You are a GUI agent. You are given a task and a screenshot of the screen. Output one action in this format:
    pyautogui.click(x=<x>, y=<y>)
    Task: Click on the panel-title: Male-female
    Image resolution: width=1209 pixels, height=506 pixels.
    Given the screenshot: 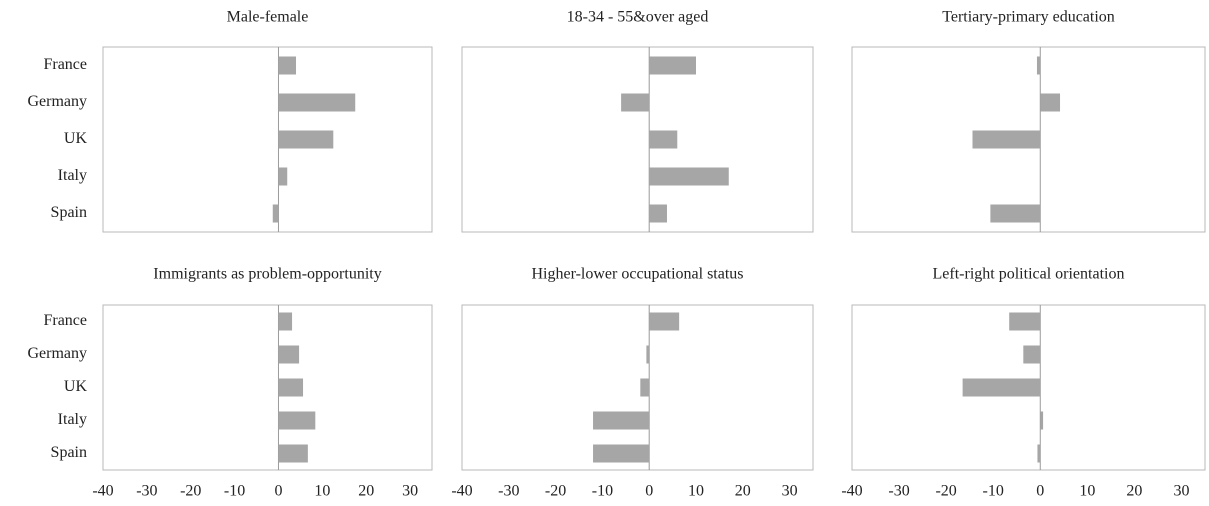 What is the action you would take?
    pyautogui.click(x=268, y=17)
    